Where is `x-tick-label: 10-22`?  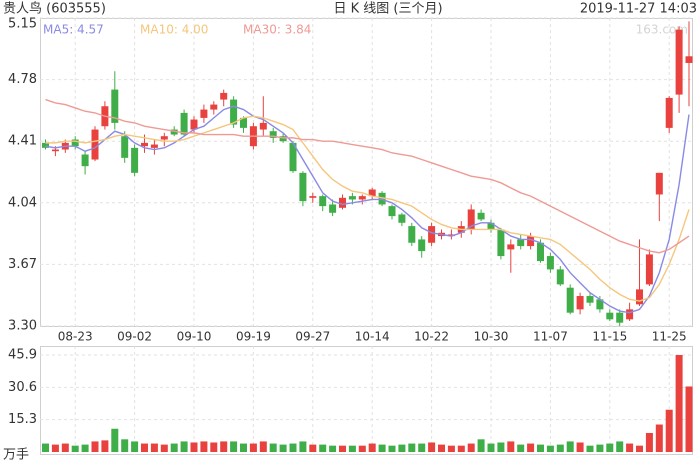 x-tick-label: 10-22 is located at coordinates (431, 337).